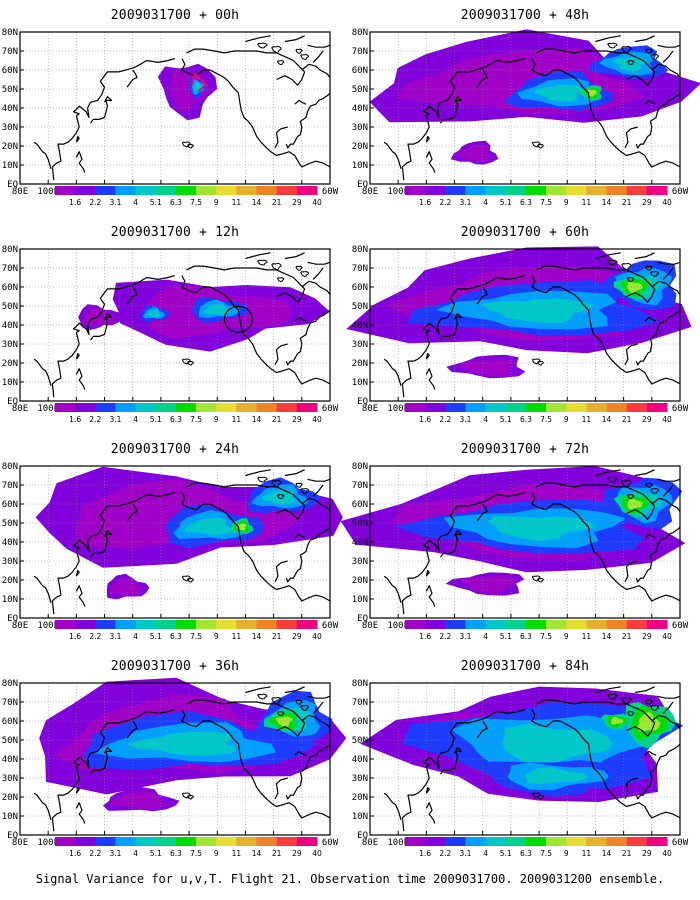 This screenshot has height=900, width=700. I want to click on variance-field, so click(522, 744).